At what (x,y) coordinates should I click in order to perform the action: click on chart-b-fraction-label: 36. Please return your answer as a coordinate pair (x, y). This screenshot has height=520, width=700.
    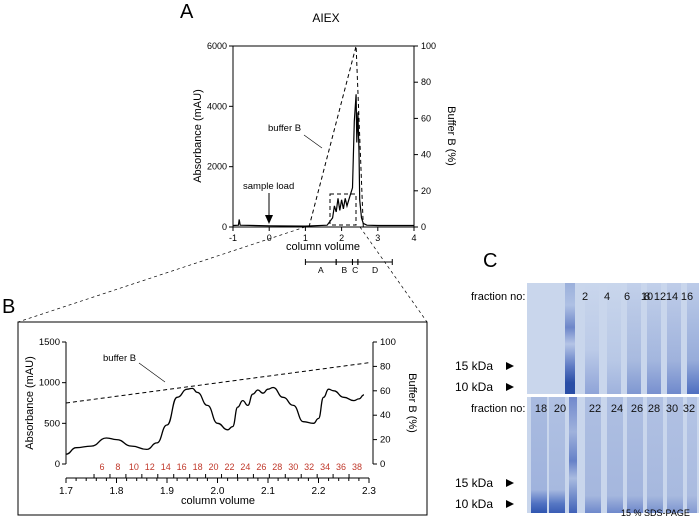
    Looking at the image, I should click on (341, 467).